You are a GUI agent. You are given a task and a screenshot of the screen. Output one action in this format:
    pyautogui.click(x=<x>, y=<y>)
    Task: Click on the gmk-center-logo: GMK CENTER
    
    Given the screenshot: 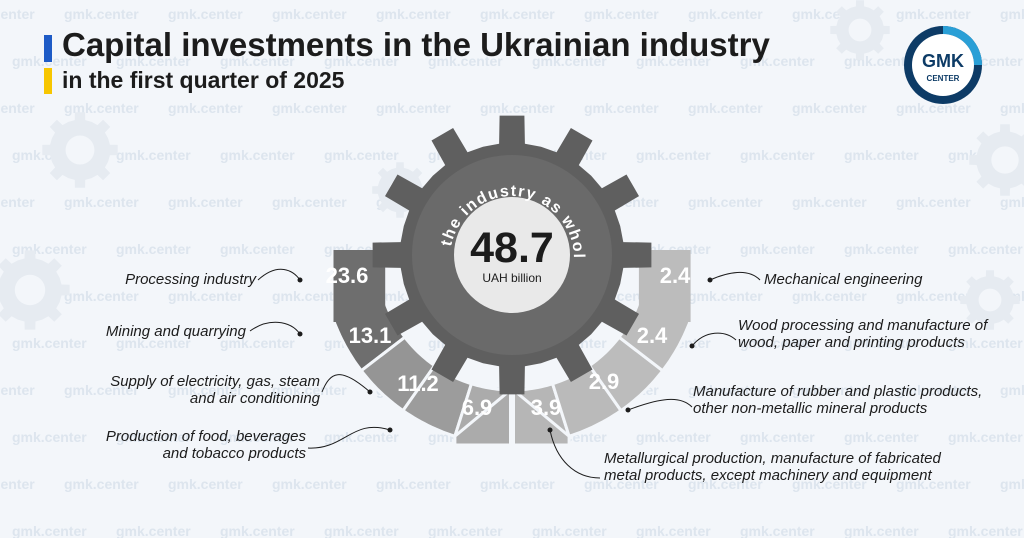 What is the action you would take?
    pyautogui.click(x=943, y=65)
    